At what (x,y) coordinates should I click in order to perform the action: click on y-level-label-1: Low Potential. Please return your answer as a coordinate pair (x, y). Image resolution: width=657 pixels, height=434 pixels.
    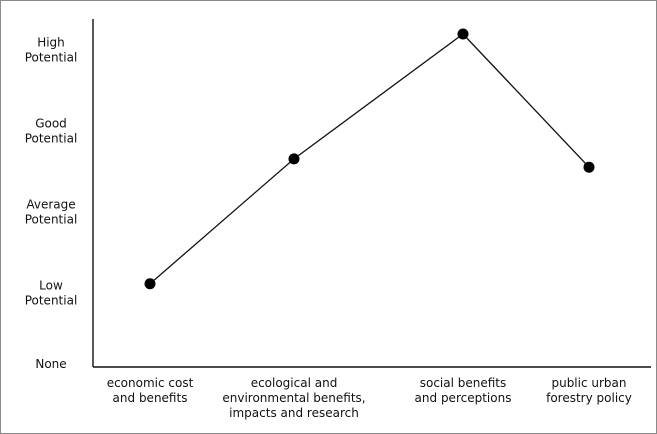
    Looking at the image, I should click on (51, 293).